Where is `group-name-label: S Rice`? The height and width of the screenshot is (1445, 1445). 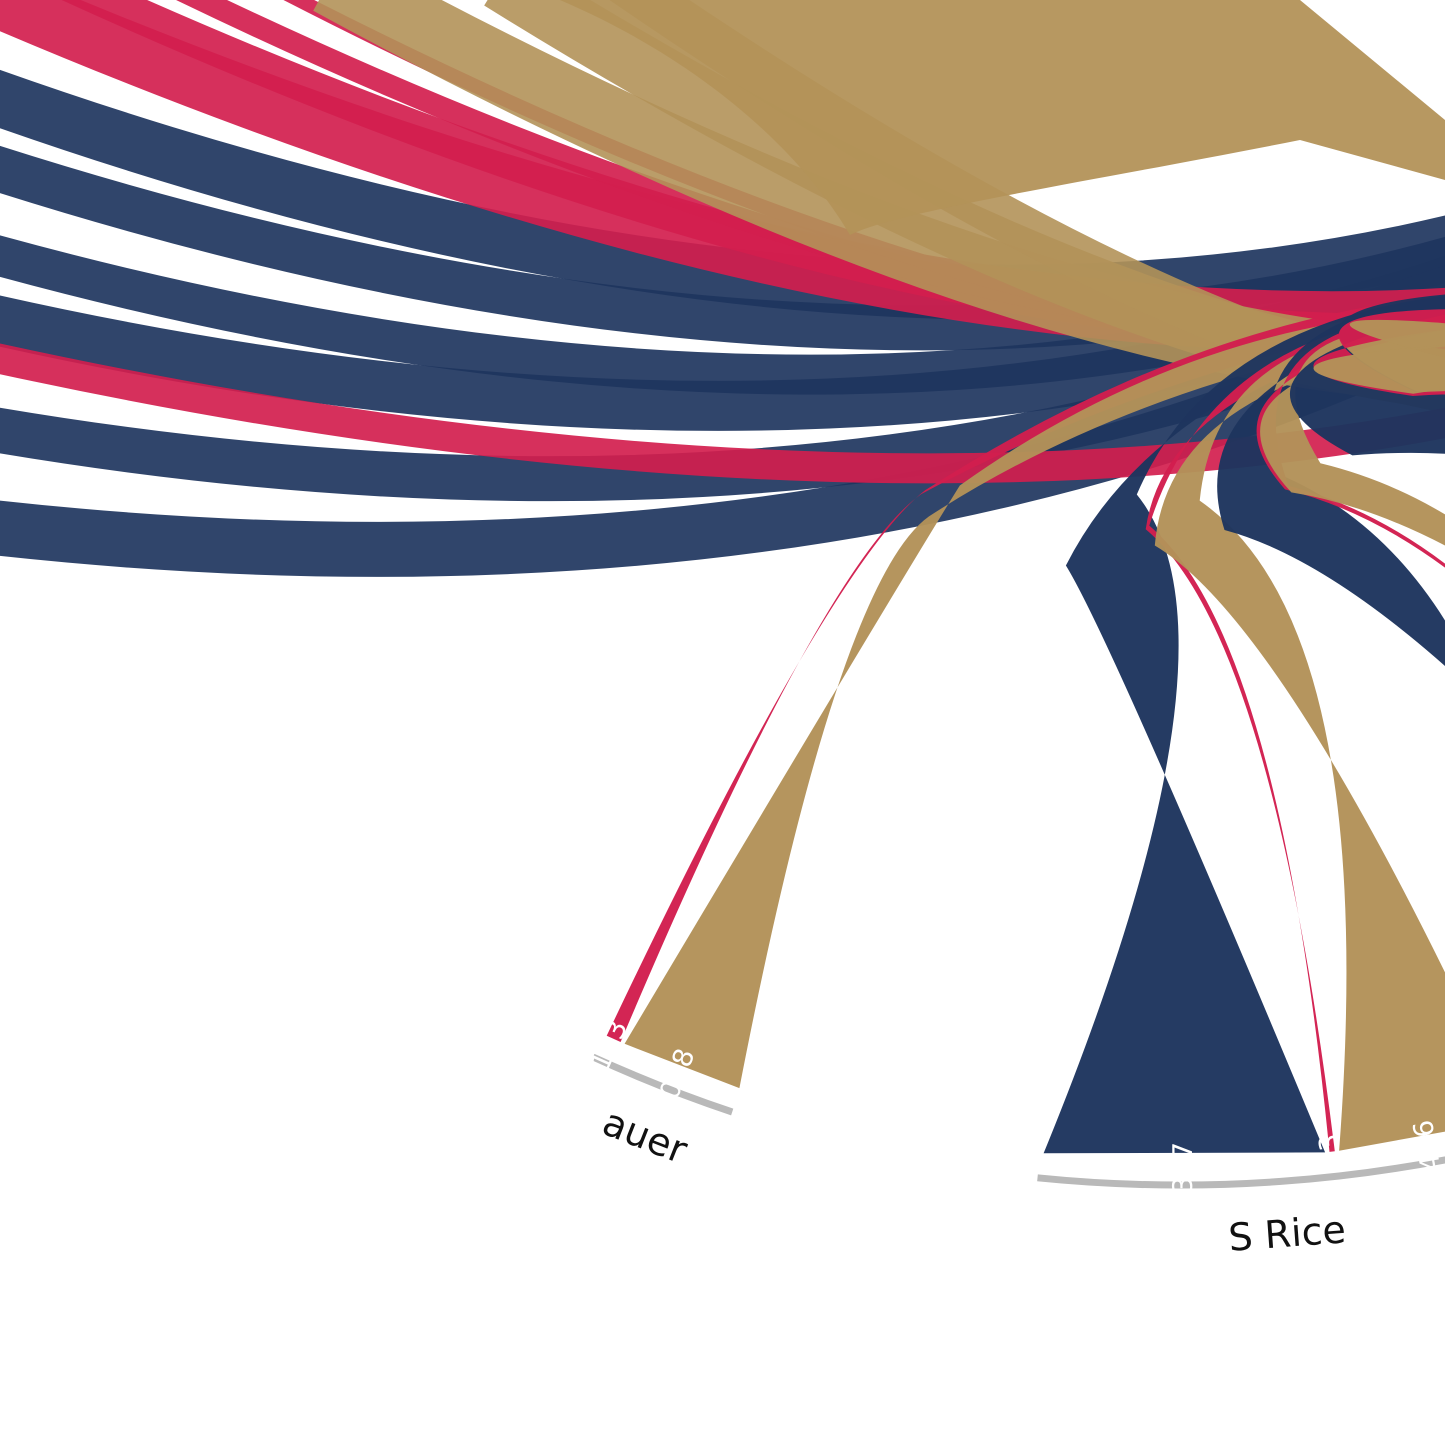
group-name-label: S Rice is located at coordinates (1287, 1233).